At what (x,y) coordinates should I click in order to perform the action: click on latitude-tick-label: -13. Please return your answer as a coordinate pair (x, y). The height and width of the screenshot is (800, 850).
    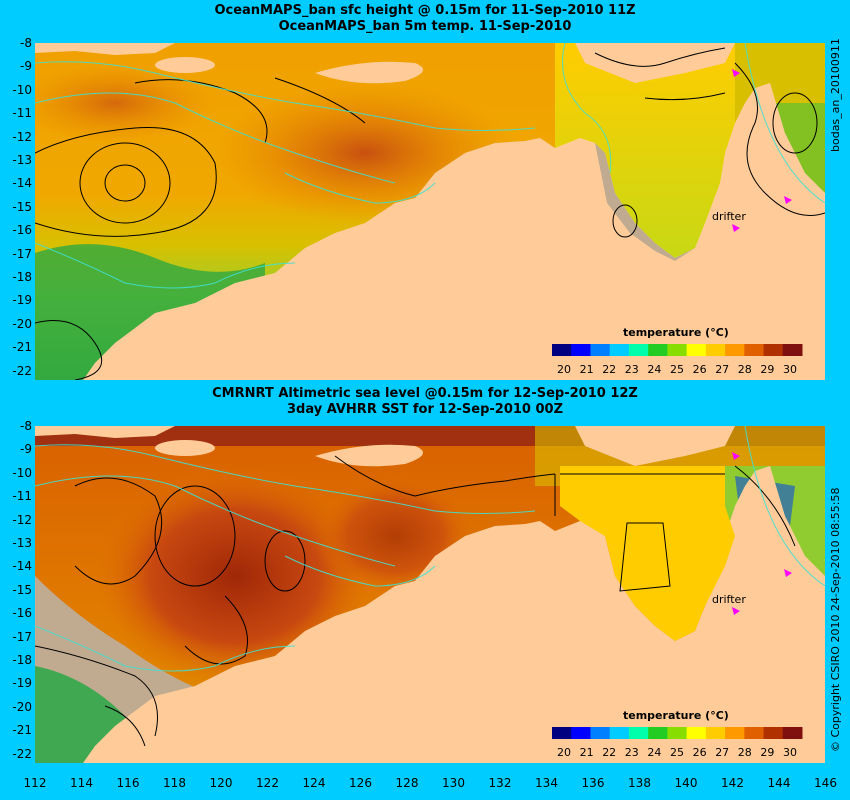
    Looking at the image, I should click on (22, 160).